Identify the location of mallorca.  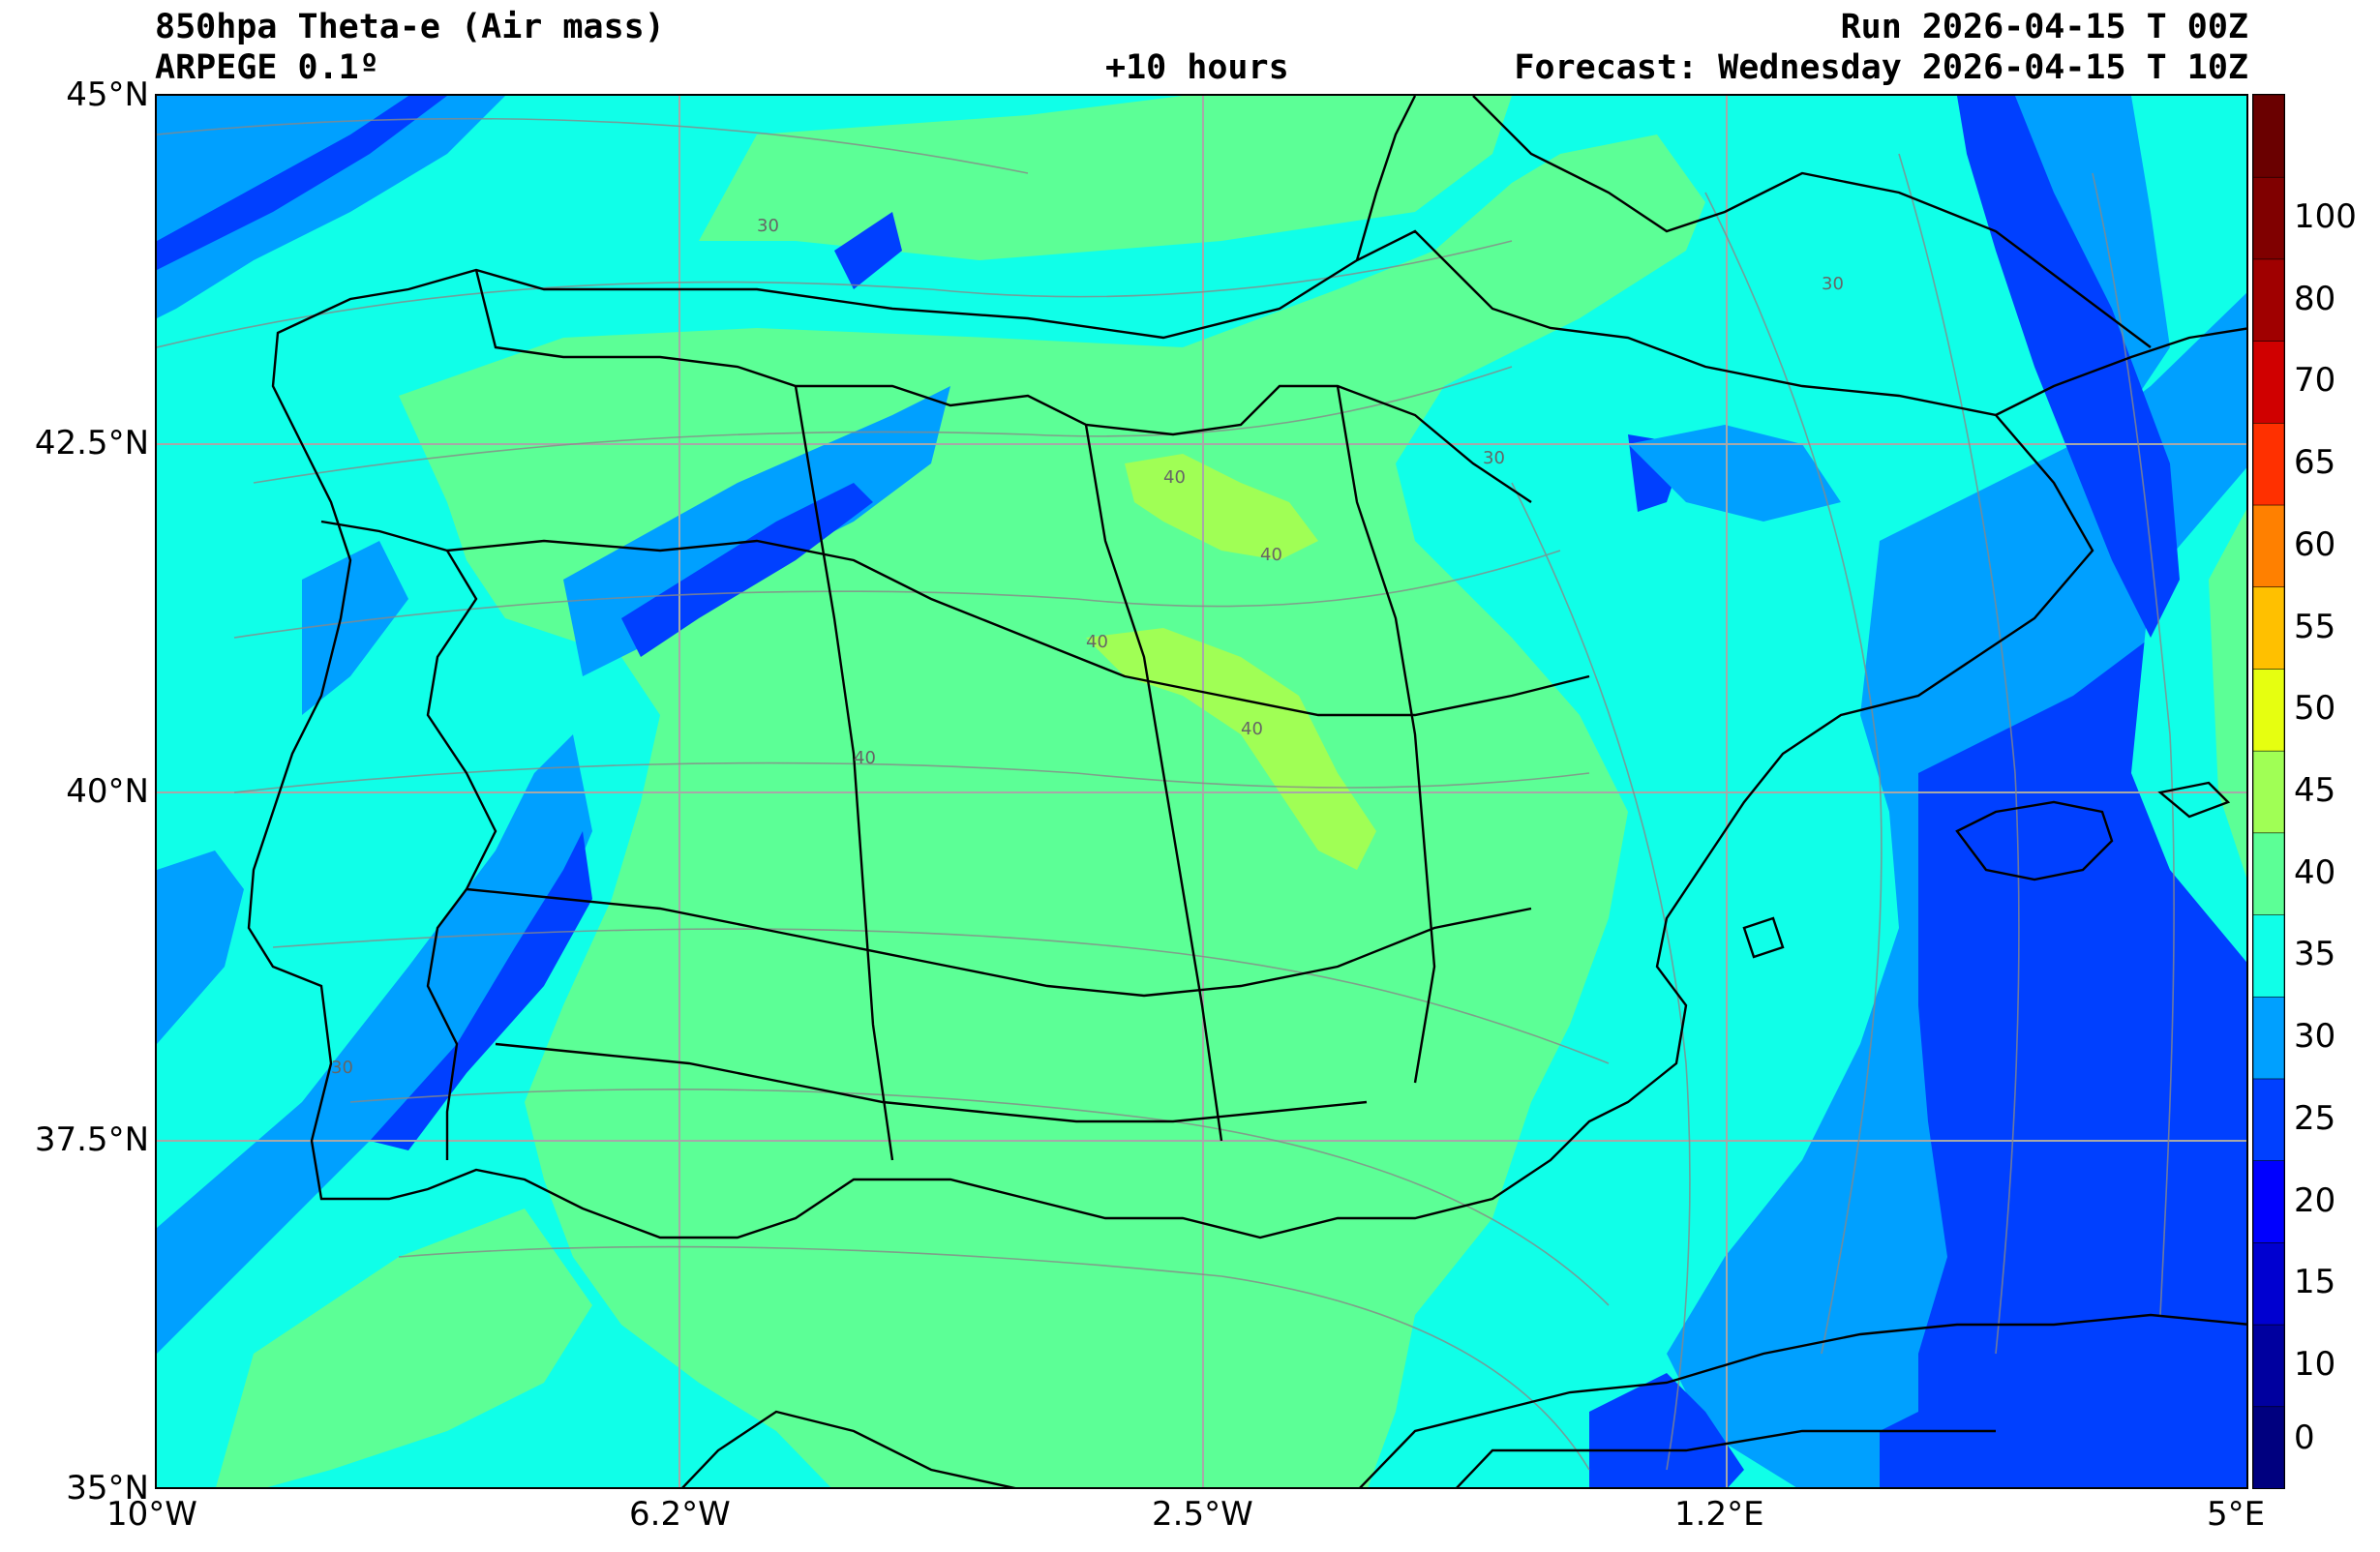
(2034, 841).